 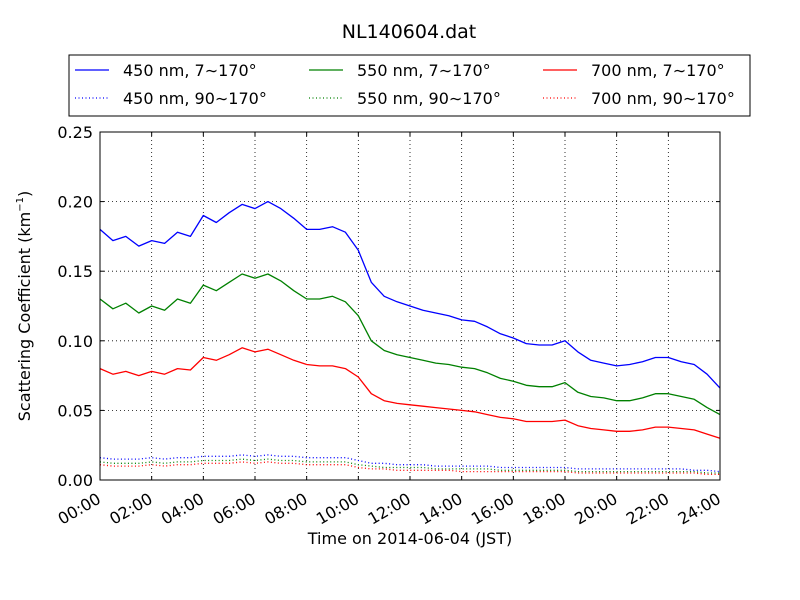 I want to click on y-axis-label-superscript: −1, so click(x=20, y=204).